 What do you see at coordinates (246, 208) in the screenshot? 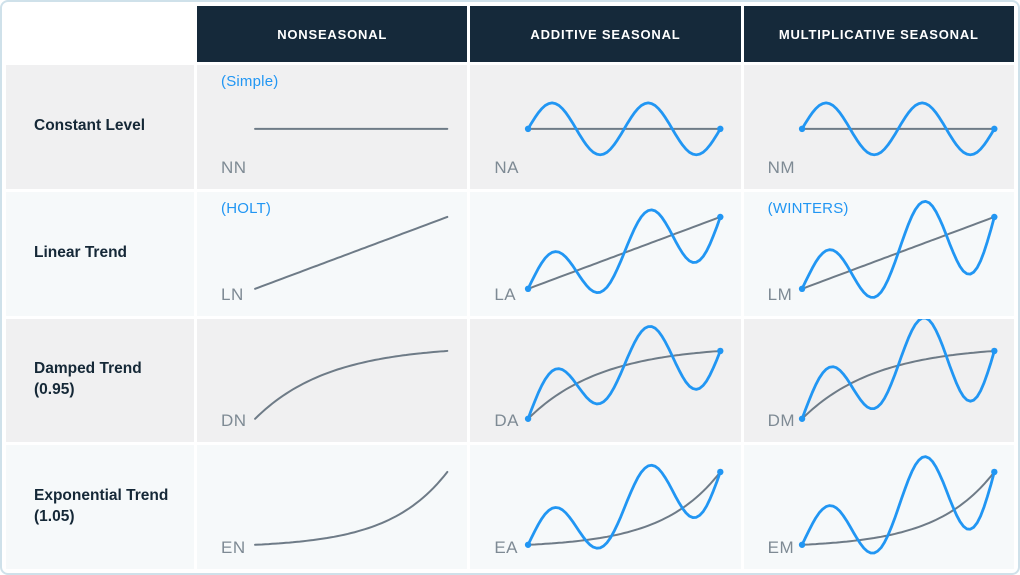
I see `model-note-label: (HOLT)` at bounding box center [246, 208].